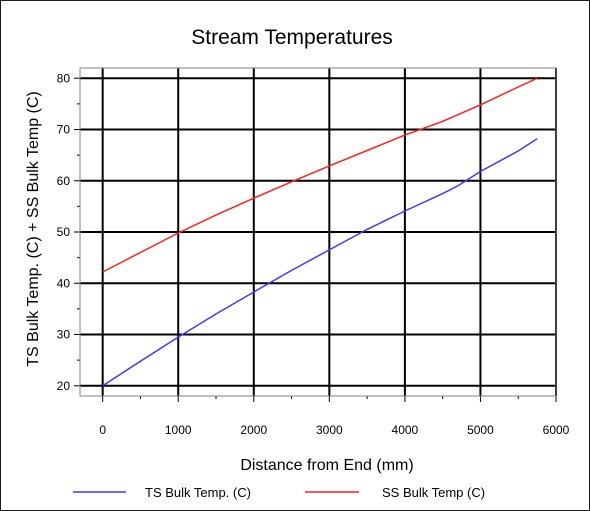 This screenshot has height=511, width=590. What do you see at coordinates (64, 335) in the screenshot?
I see `y-tick-label: 30` at bounding box center [64, 335].